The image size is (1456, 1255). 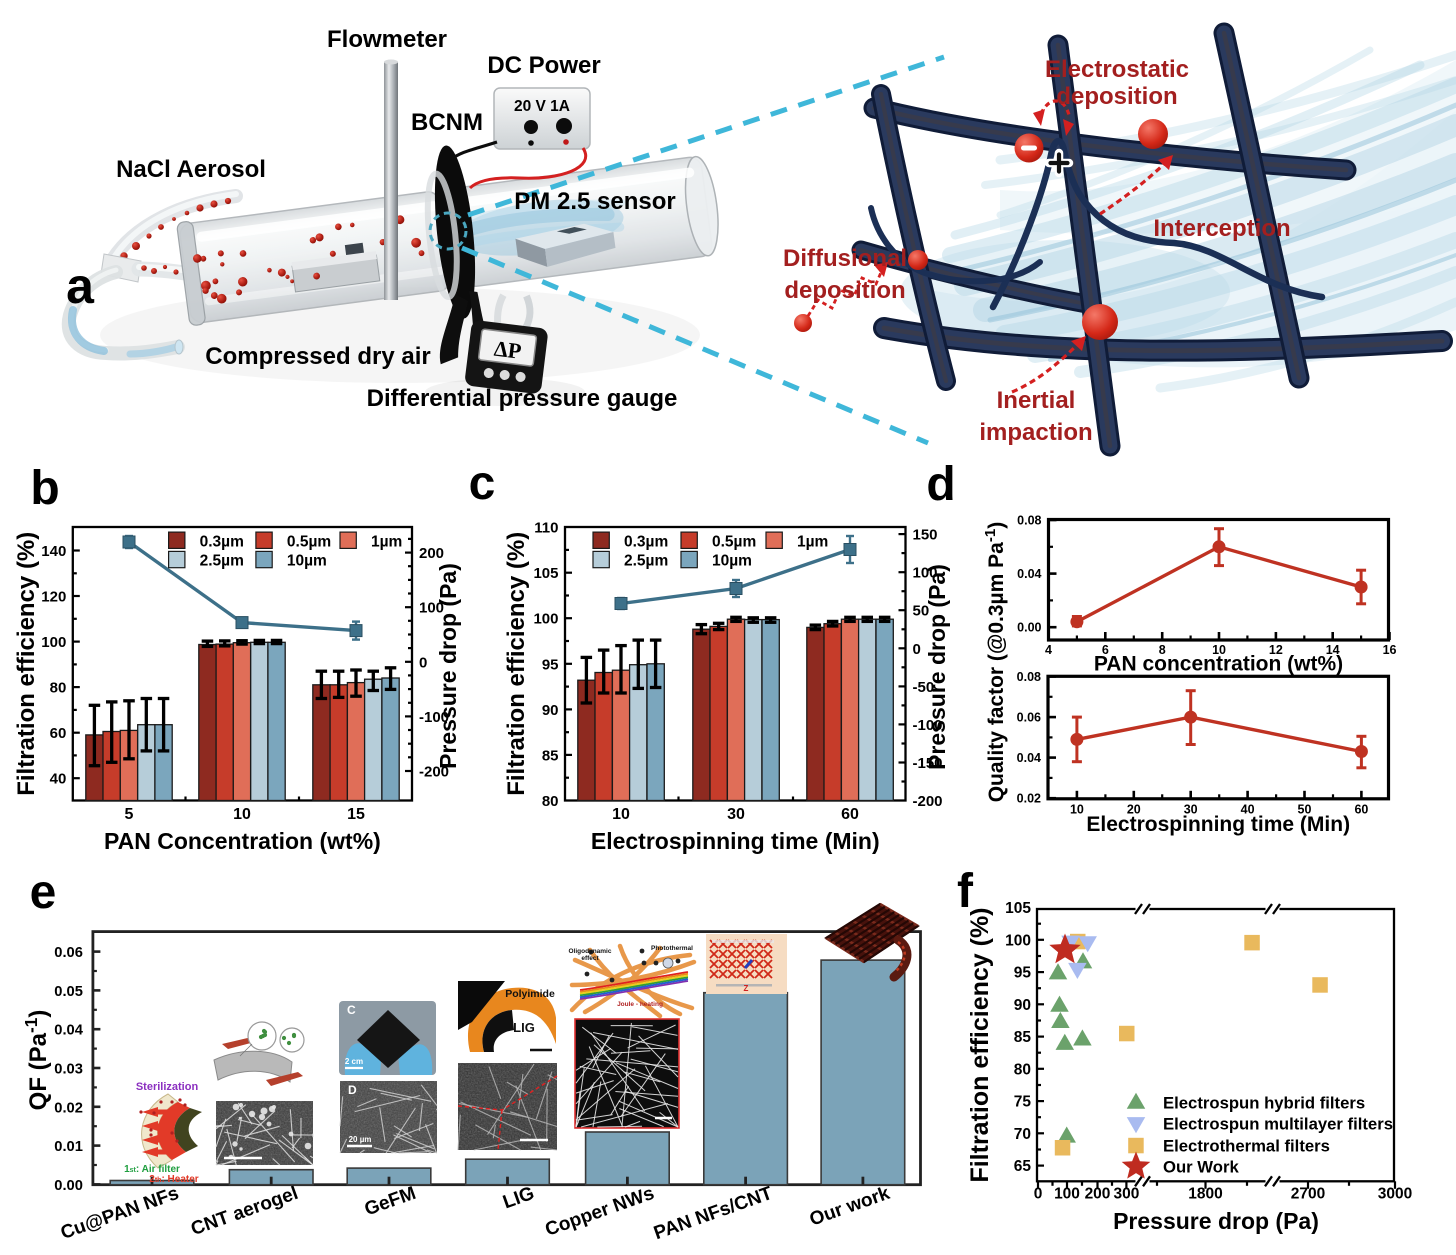 What do you see at coordinates (530, 994) in the screenshot?
I see `svg-text: Polyimide` at bounding box center [530, 994].